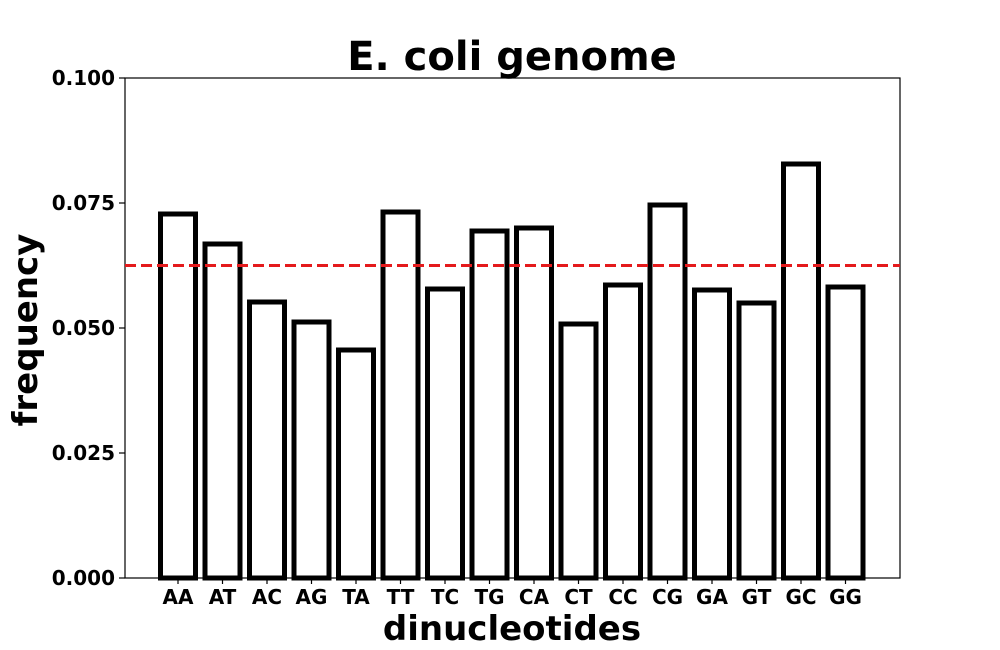 The width and height of the screenshot is (1000, 650). Describe the element at coordinates (445, 433) in the screenshot. I see `bar-tc` at that location.